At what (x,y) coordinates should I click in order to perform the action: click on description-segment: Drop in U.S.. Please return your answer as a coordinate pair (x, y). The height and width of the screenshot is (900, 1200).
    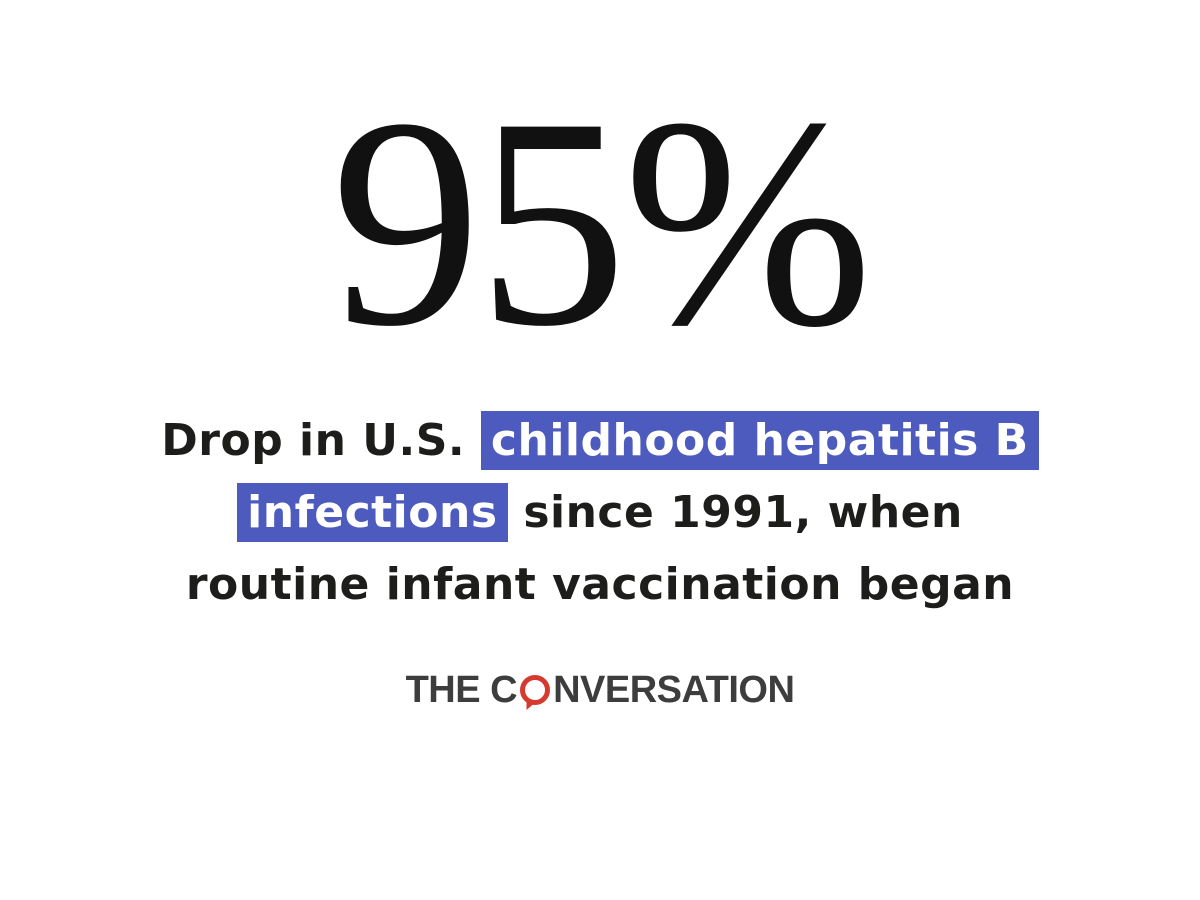
    Looking at the image, I should click on (321, 440).